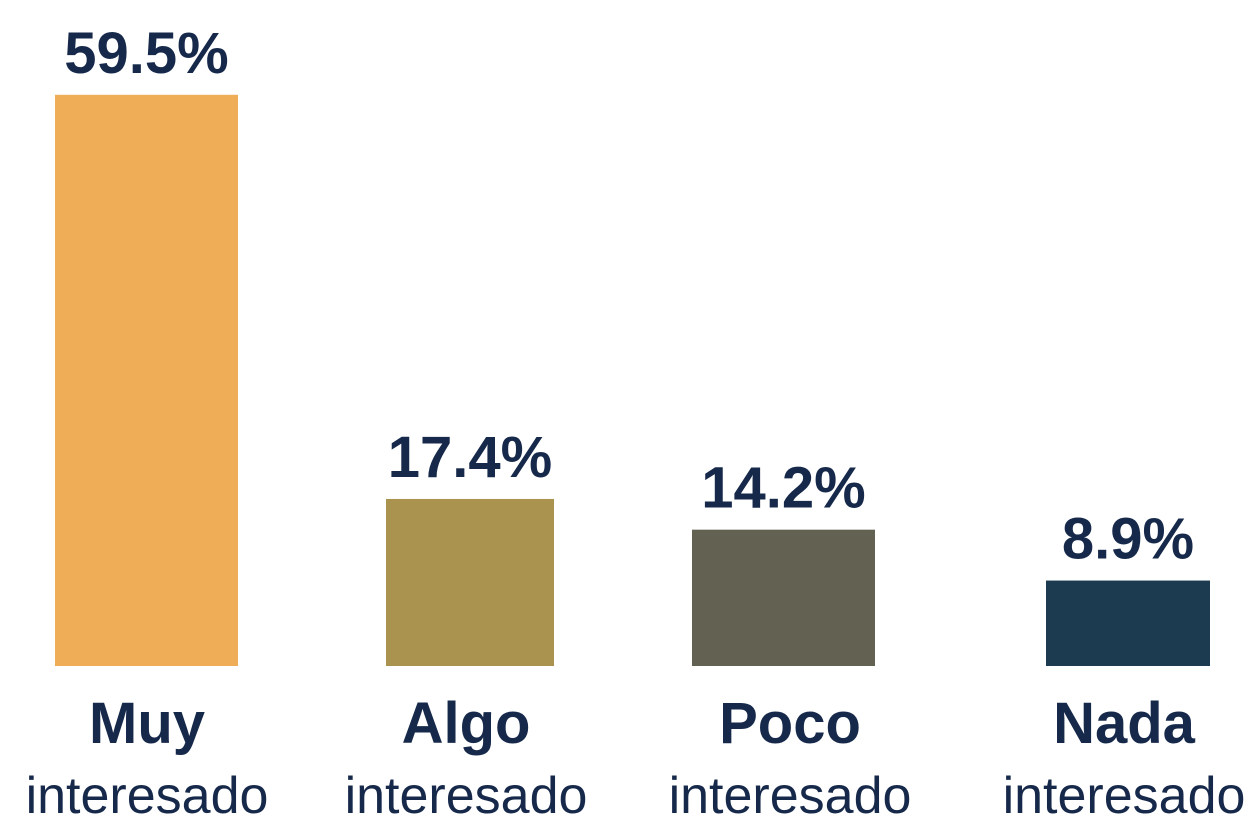 The width and height of the screenshot is (1260, 823). What do you see at coordinates (1124, 723) in the screenshot?
I see `category-label: Nada` at bounding box center [1124, 723].